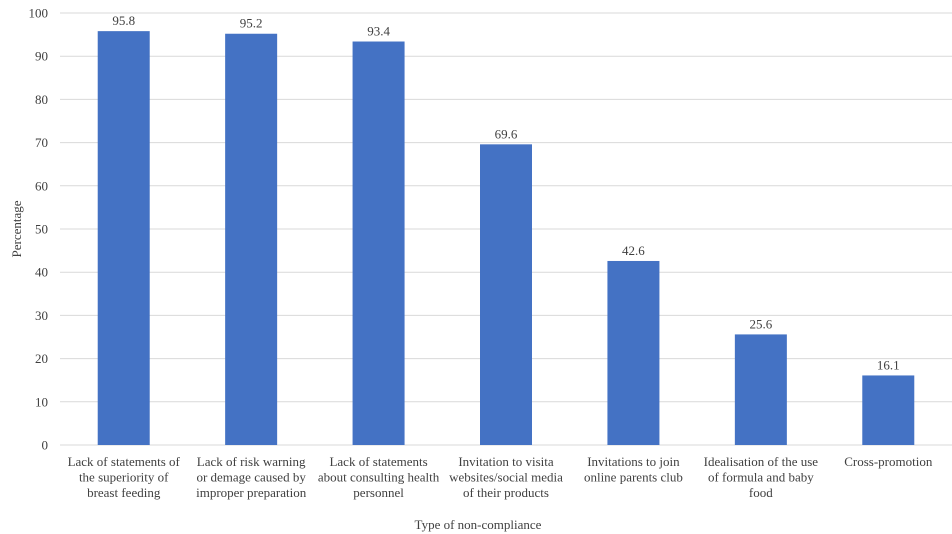 Image resolution: width=952 pixels, height=534 pixels. I want to click on y-axis-title: Percentage, so click(16, 228).